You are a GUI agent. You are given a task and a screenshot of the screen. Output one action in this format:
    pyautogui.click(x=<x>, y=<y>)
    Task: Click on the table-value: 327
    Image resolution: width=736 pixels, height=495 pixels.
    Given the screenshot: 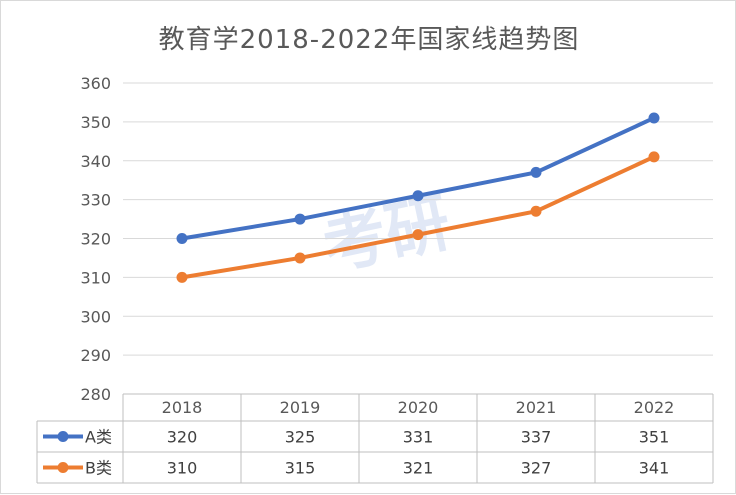 What is the action you would take?
    pyautogui.click(x=536, y=468)
    